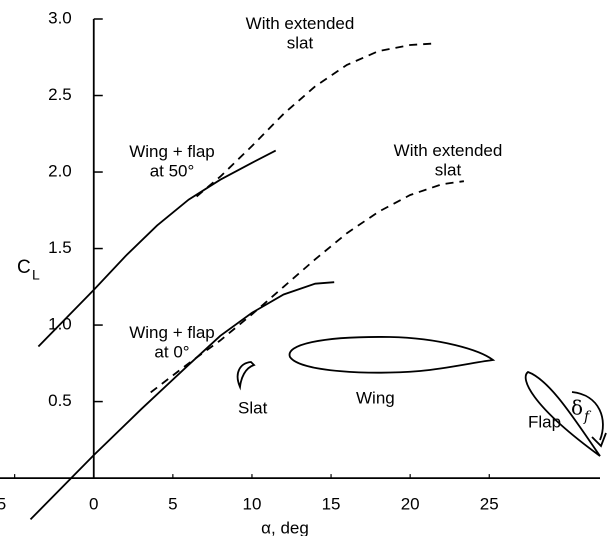 The image size is (616, 536). I want to click on series-label: Wing + flap at 50°, so click(172, 161).